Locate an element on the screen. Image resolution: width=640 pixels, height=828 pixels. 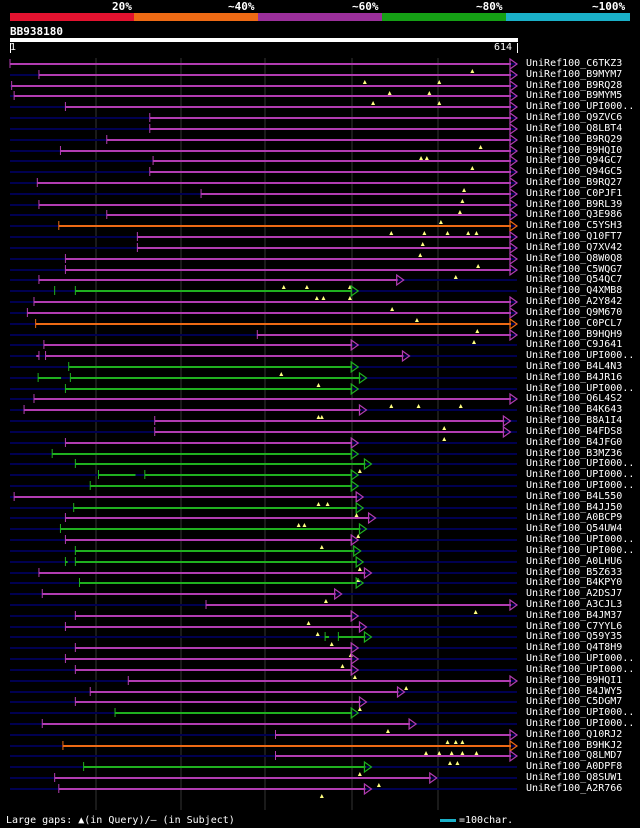
hit-label: UniRef100_B4JFG0 is located at coordinates (574, 442).